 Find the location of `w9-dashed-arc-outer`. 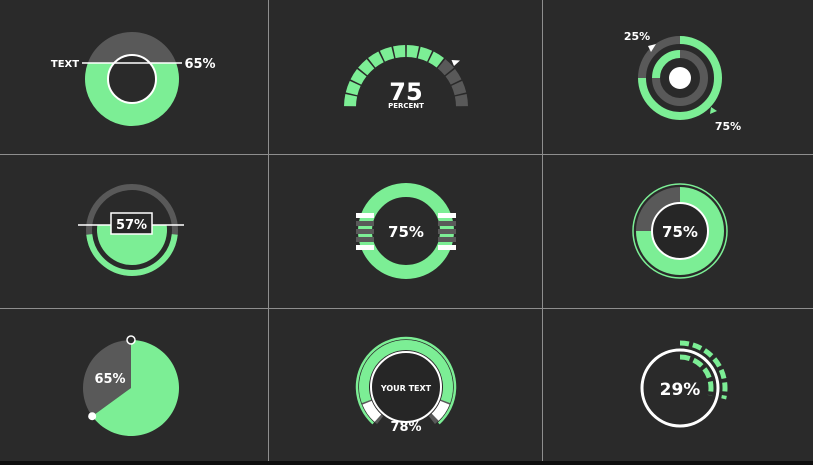

w9-dashed-arc-outer is located at coordinates (703, 370).